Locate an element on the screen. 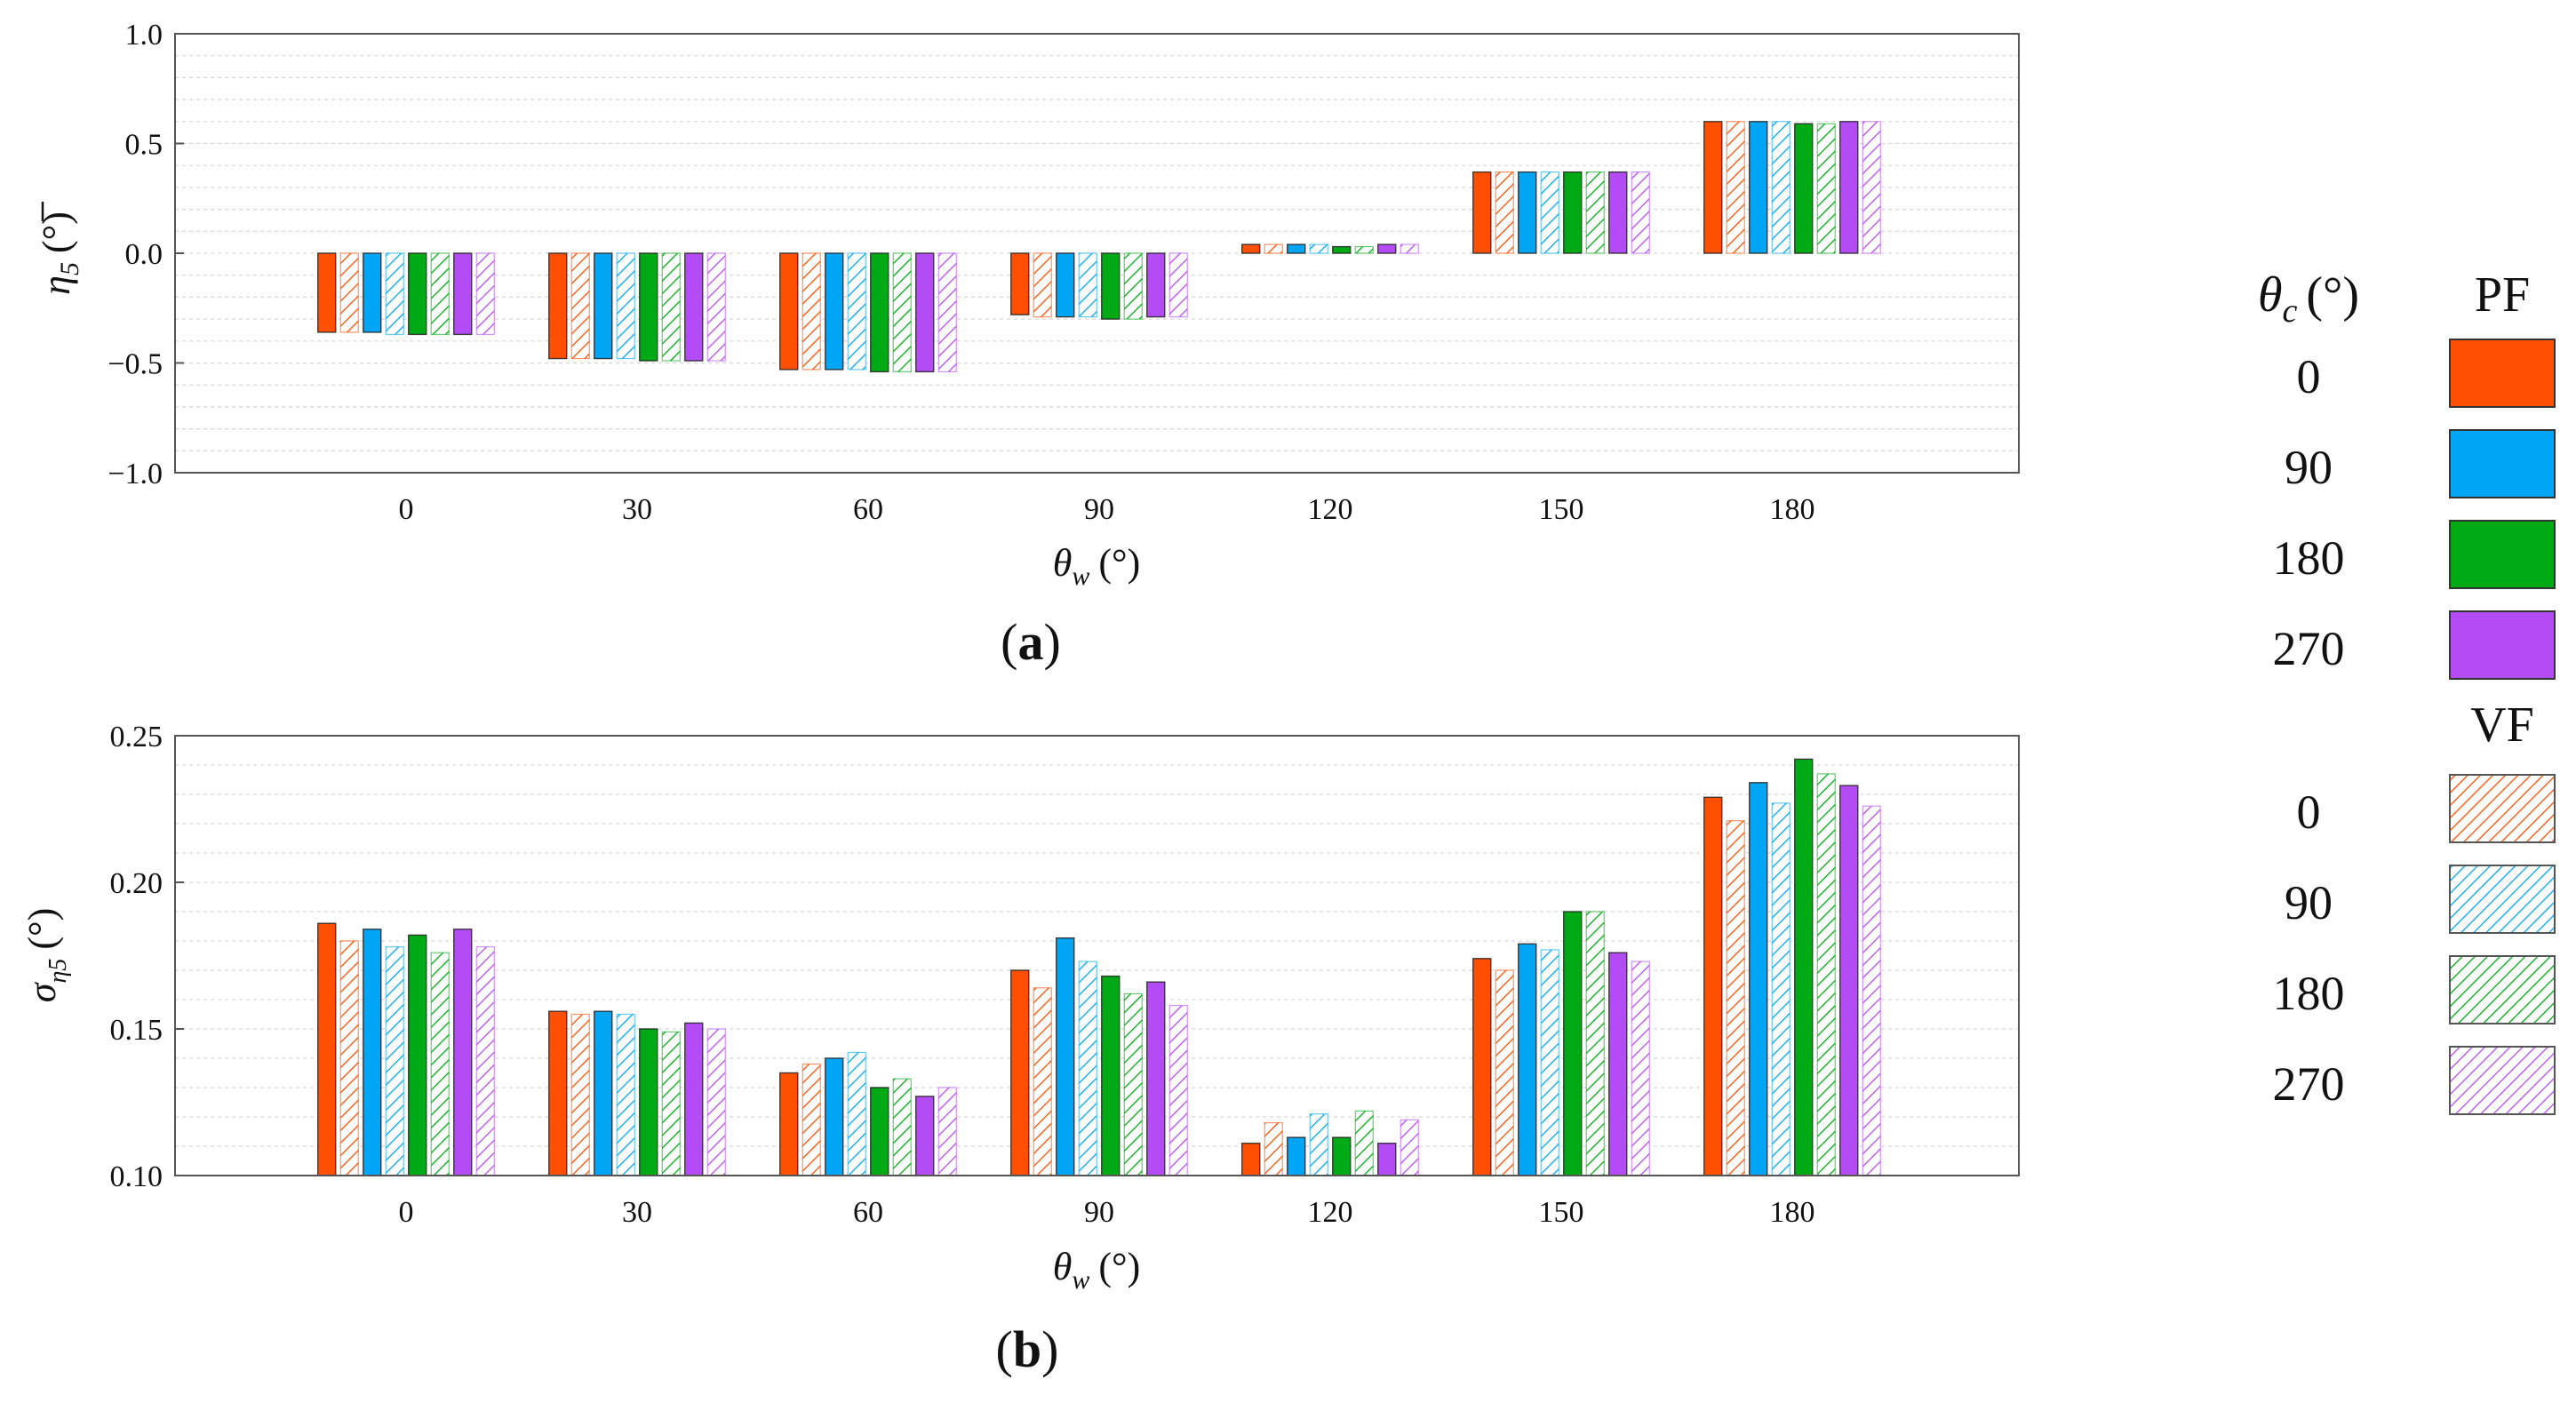 The height and width of the screenshot is (1403, 2576). x-axis-symbol-b: θ is located at coordinates (1063, 1266).